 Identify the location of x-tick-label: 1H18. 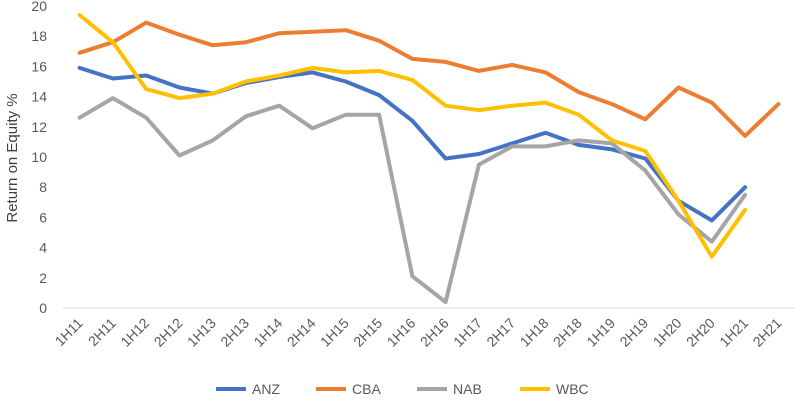
(534, 332).